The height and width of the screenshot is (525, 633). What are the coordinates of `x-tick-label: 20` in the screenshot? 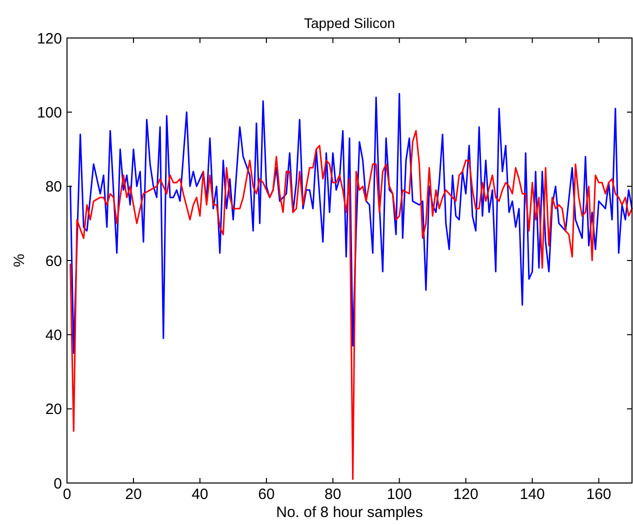 It's located at (133, 494).